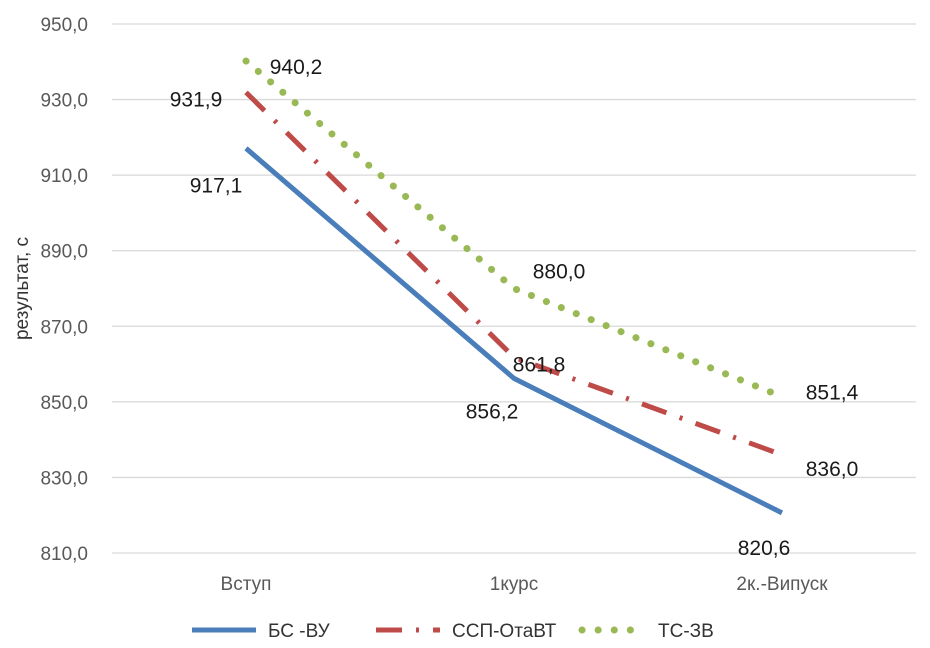  I want to click on x-tick-label: Вступ, so click(246, 584).